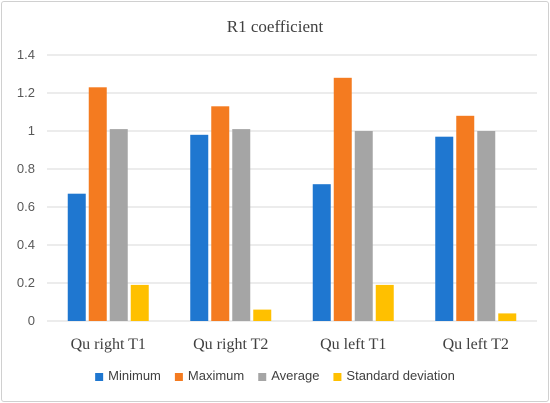 The height and width of the screenshot is (403, 550). Describe the element at coordinates (31, 320) in the screenshot. I see `y-tick-label: 0` at that location.